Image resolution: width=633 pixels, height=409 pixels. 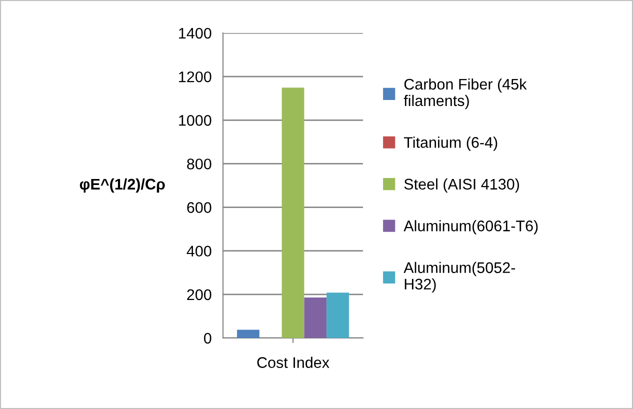 I want to click on x-tick-label: Cost Index, so click(x=293, y=362).